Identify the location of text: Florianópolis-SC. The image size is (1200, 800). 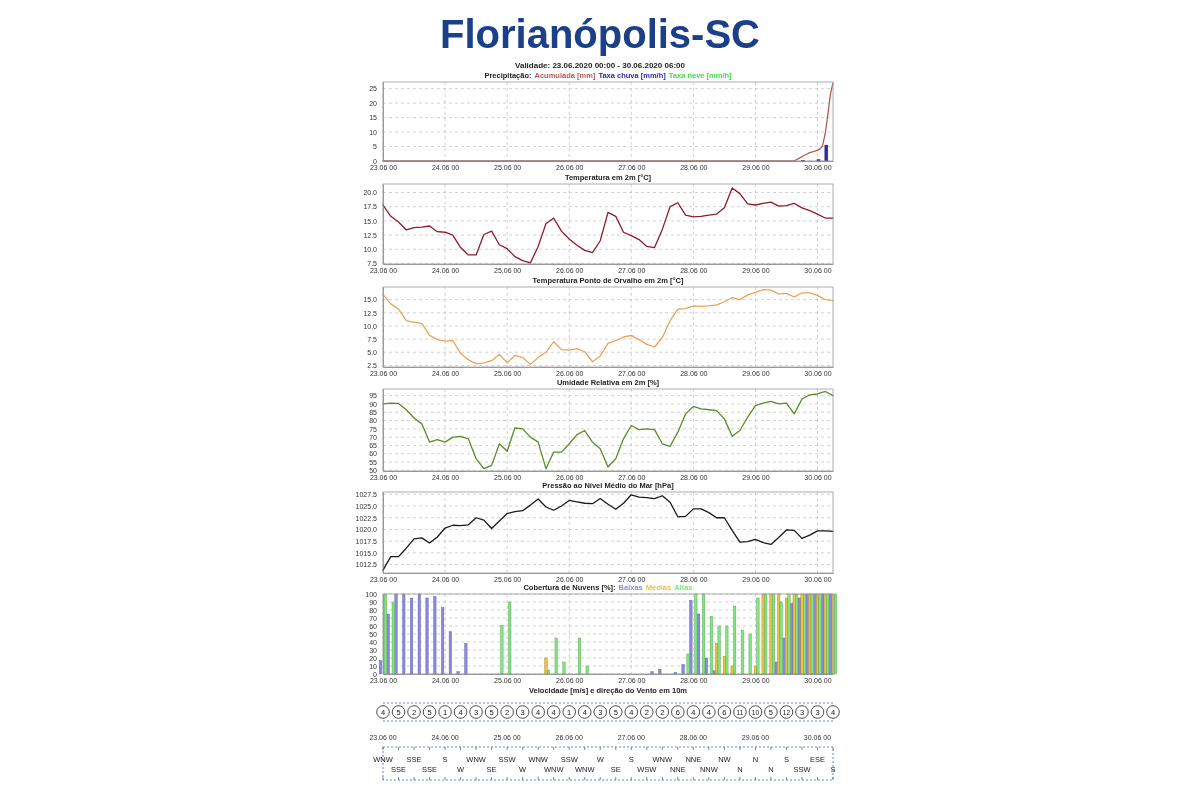
(600, 34).